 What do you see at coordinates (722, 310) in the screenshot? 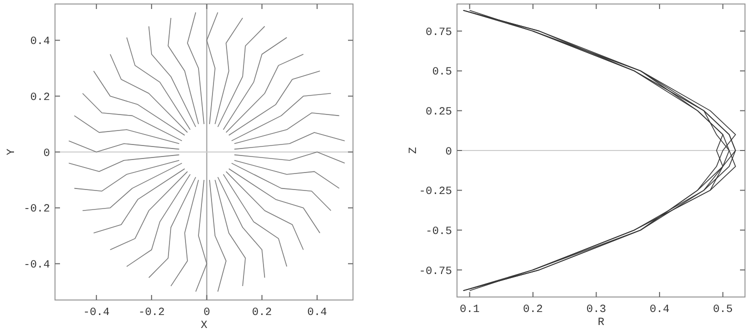
I see `x-tick-label: 0.5` at bounding box center [722, 310].